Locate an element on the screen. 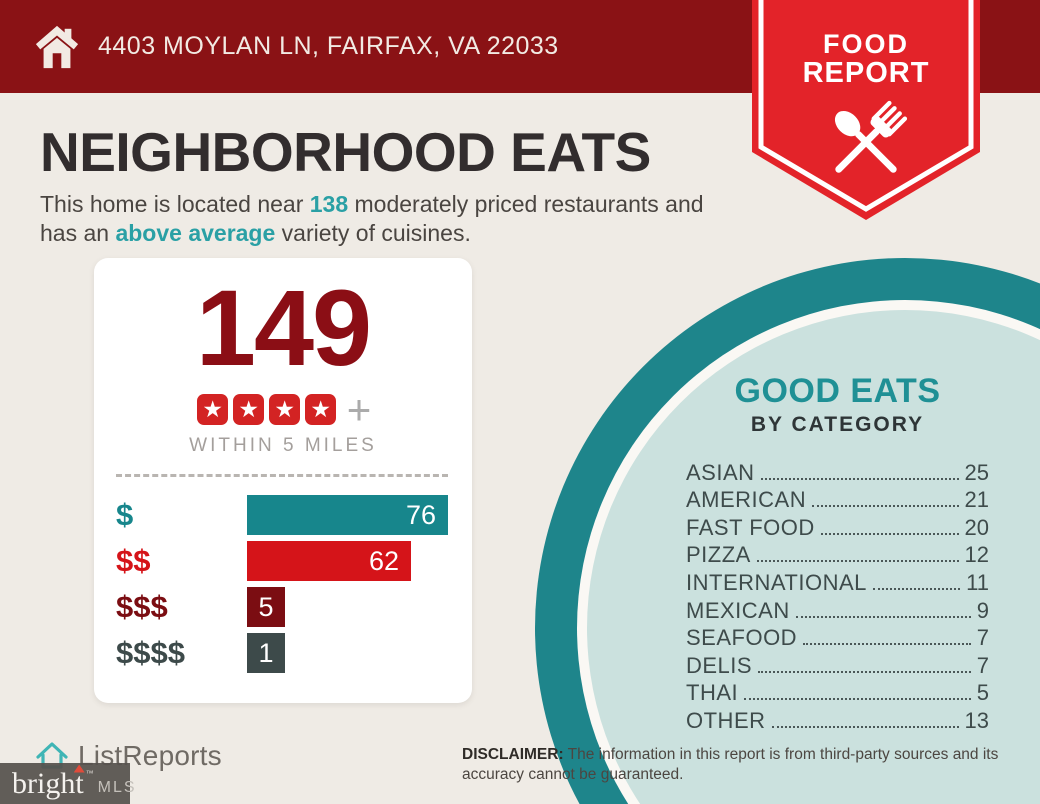 The image size is (1040, 804). spoon-fork-icon is located at coordinates (871, 136).